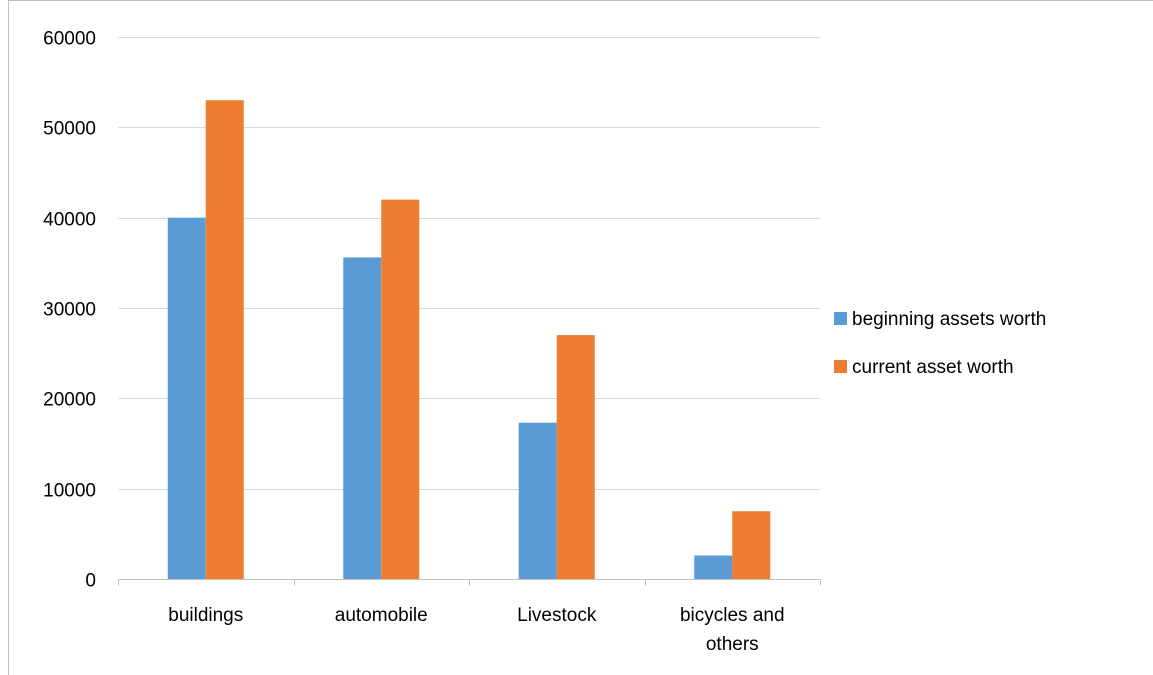  Describe the element at coordinates (205, 615) in the screenshot. I see `x-tick-label: buildings` at that location.